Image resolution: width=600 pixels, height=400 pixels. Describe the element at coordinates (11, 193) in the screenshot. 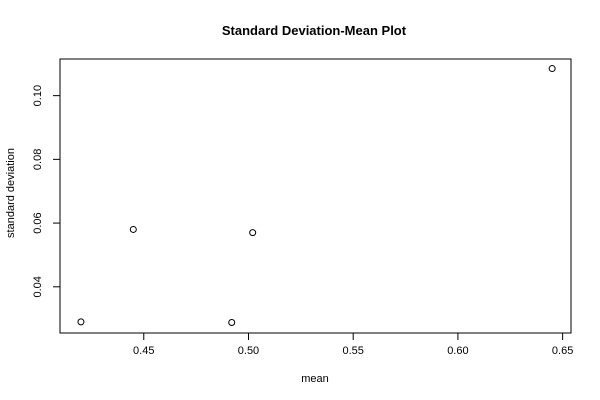

I see `y-axis-label: standard deviation` at that location.